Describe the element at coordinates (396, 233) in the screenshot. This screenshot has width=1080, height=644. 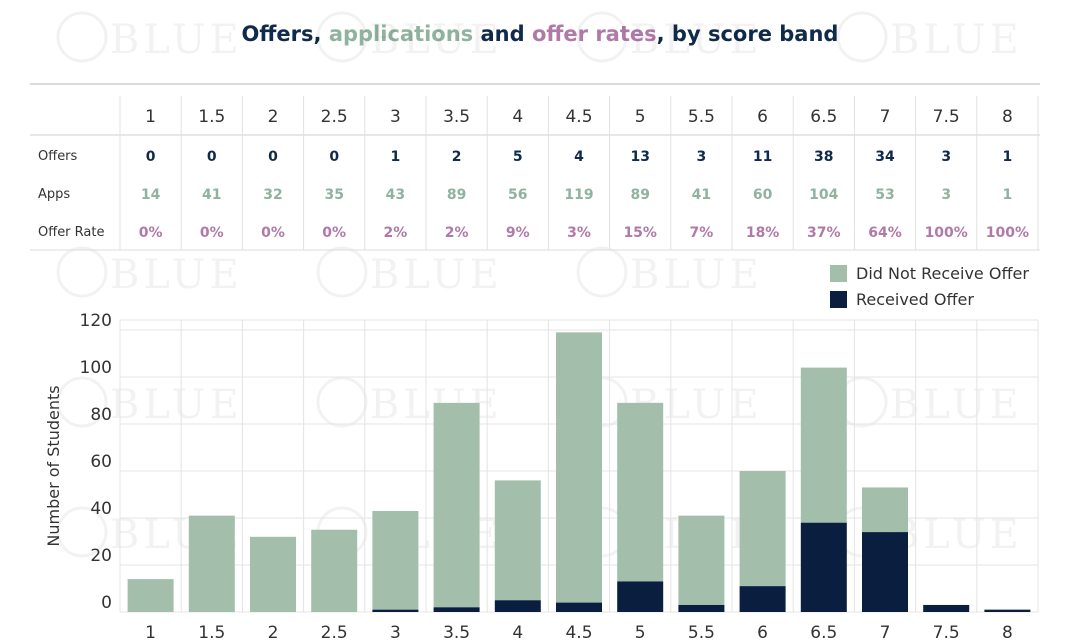
I see `table-rate-cell: 2%` at that location.